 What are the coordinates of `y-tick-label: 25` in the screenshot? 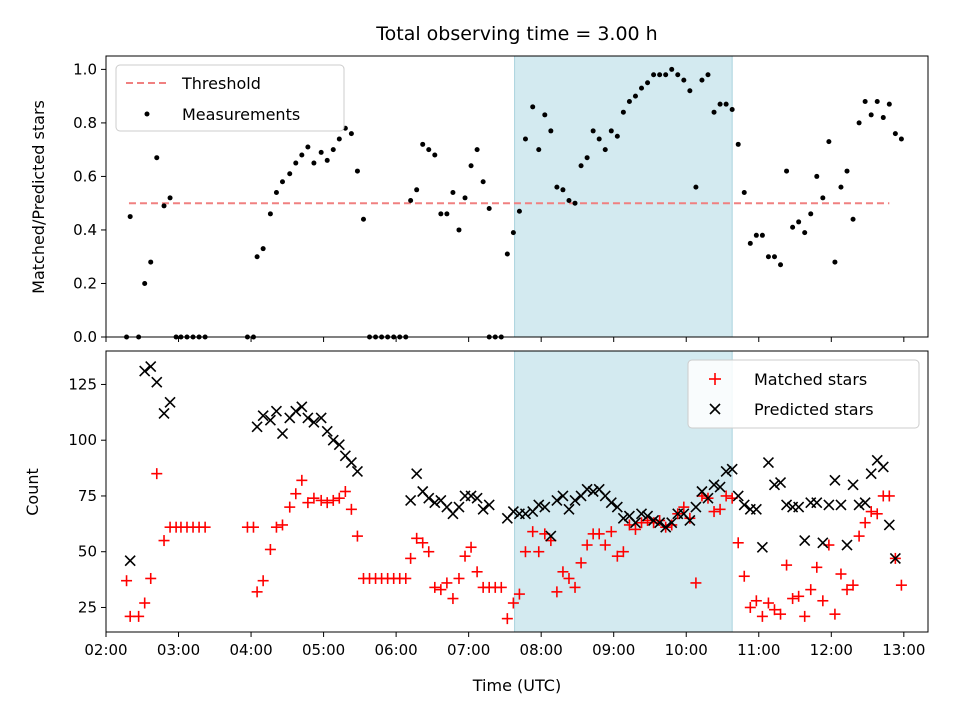 It's located at (87, 607).